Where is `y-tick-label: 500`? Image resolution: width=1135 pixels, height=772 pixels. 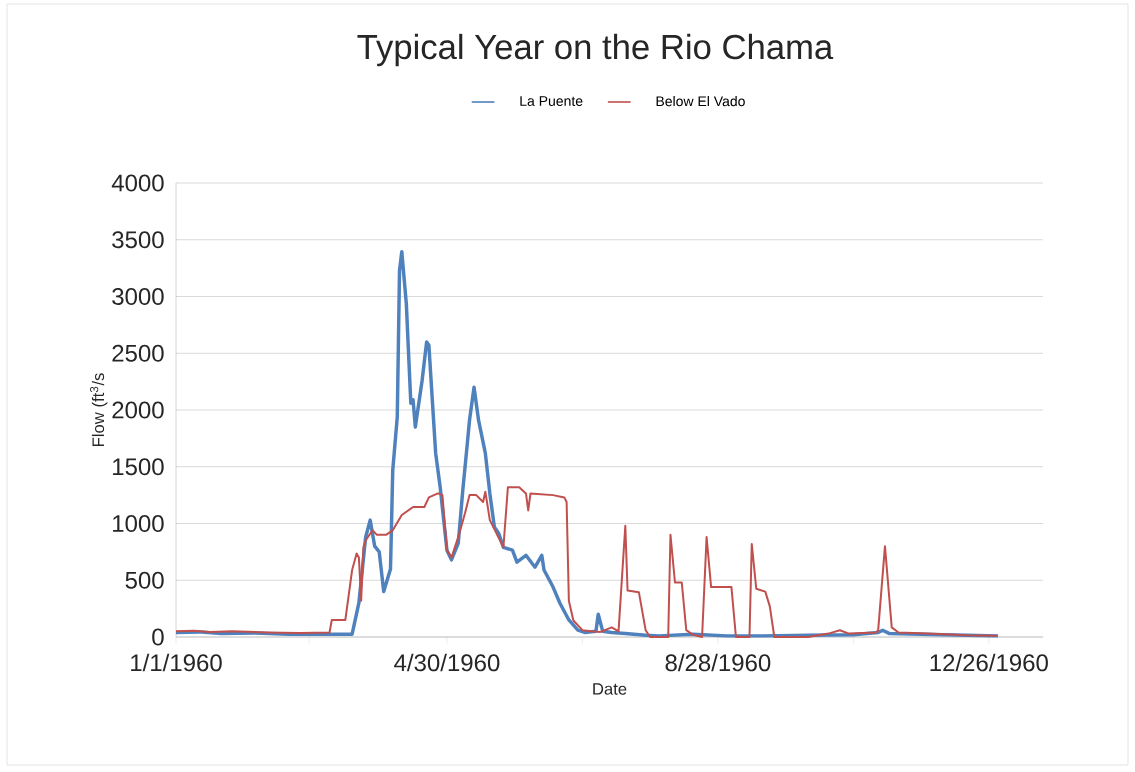 y-tick-label: 500 is located at coordinates (144, 580).